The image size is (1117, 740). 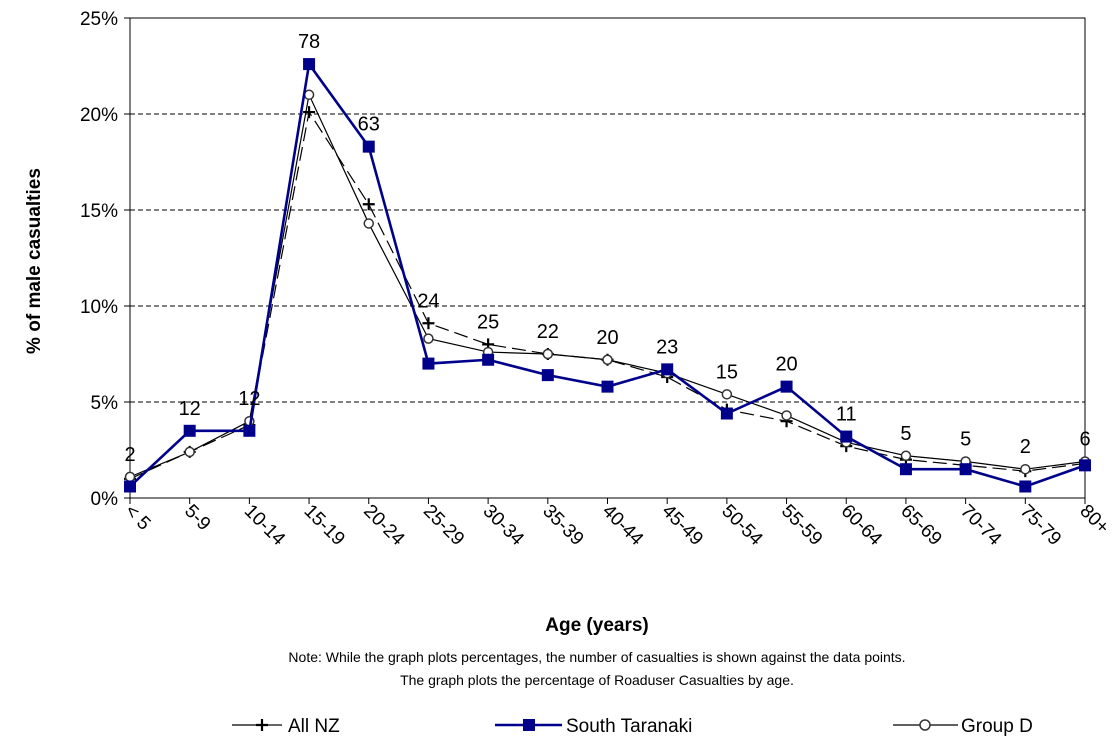 I want to click on x-tick-label: 5-9, so click(x=197, y=518).